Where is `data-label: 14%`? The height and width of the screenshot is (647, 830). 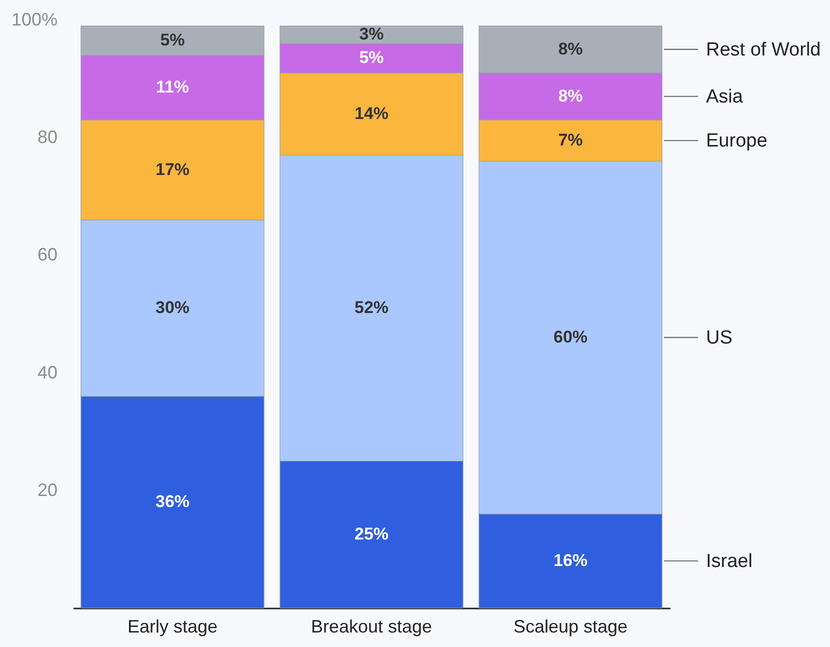
data-label: 14% is located at coordinates (371, 114).